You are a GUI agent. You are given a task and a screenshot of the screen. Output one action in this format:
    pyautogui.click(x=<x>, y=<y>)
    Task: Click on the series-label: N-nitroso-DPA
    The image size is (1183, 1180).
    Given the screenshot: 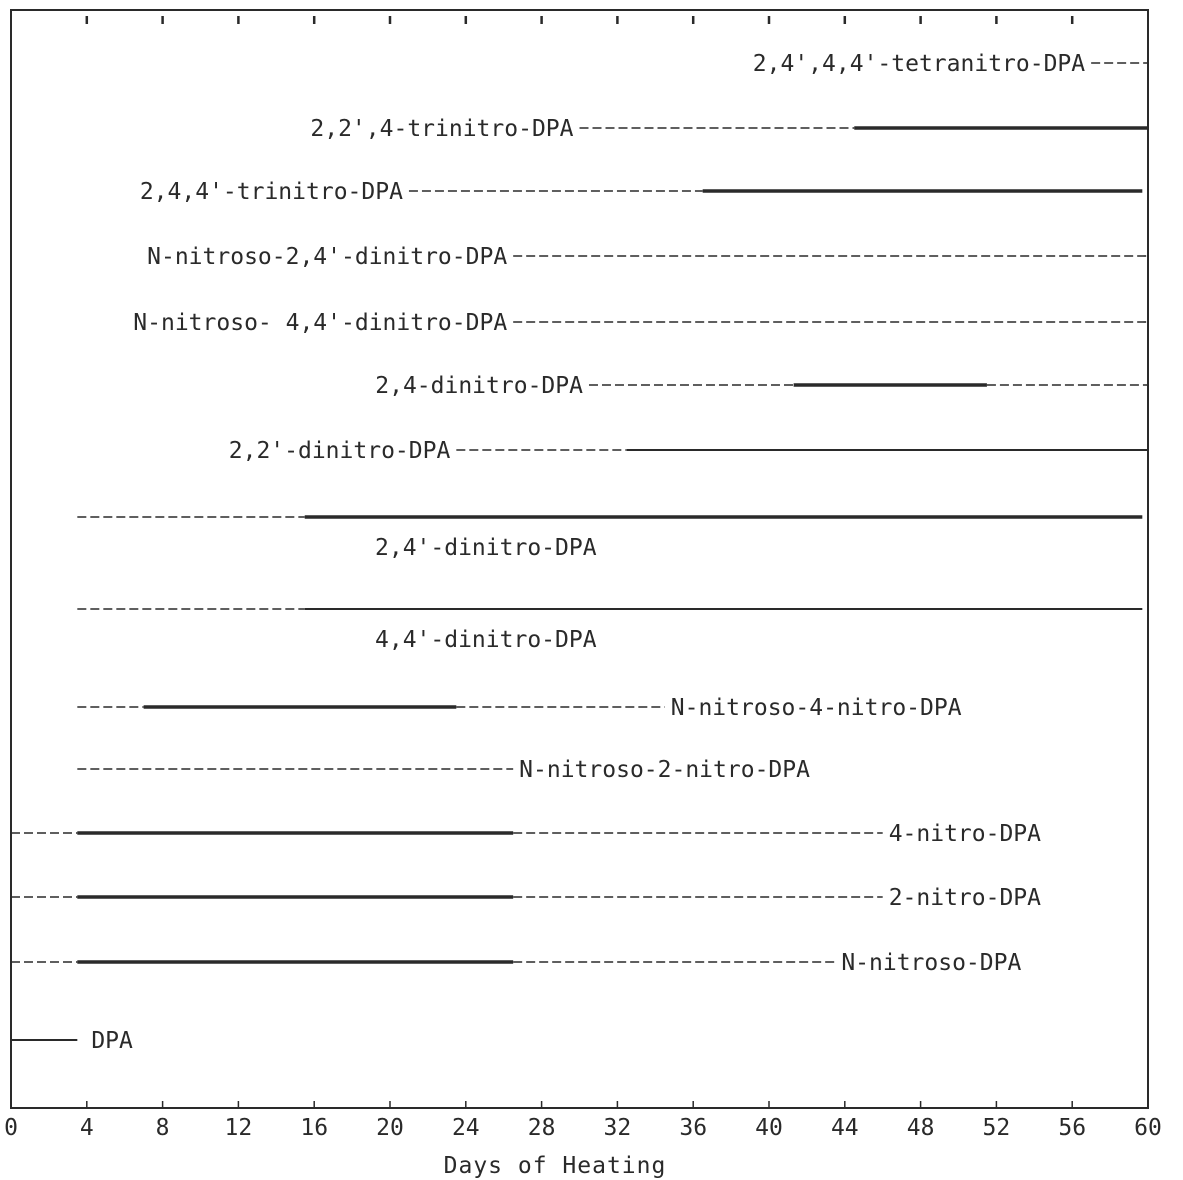 What is the action you would take?
    pyautogui.click(x=931, y=963)
    